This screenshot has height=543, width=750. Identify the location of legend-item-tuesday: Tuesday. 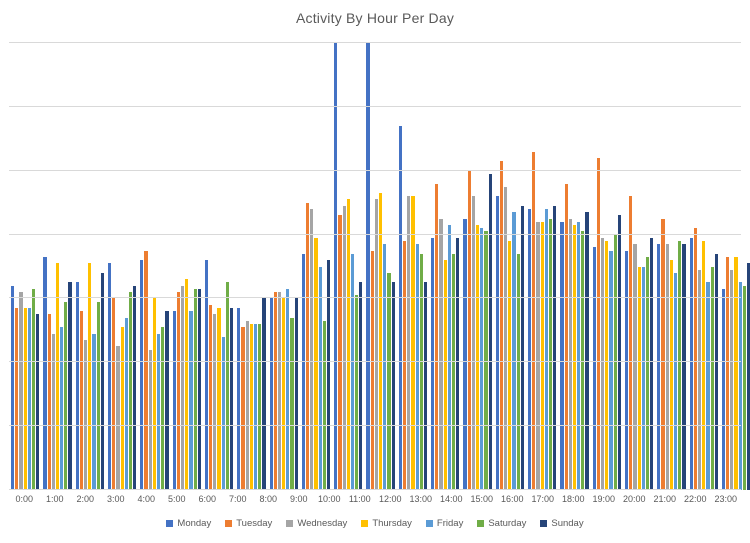
(248, 523).